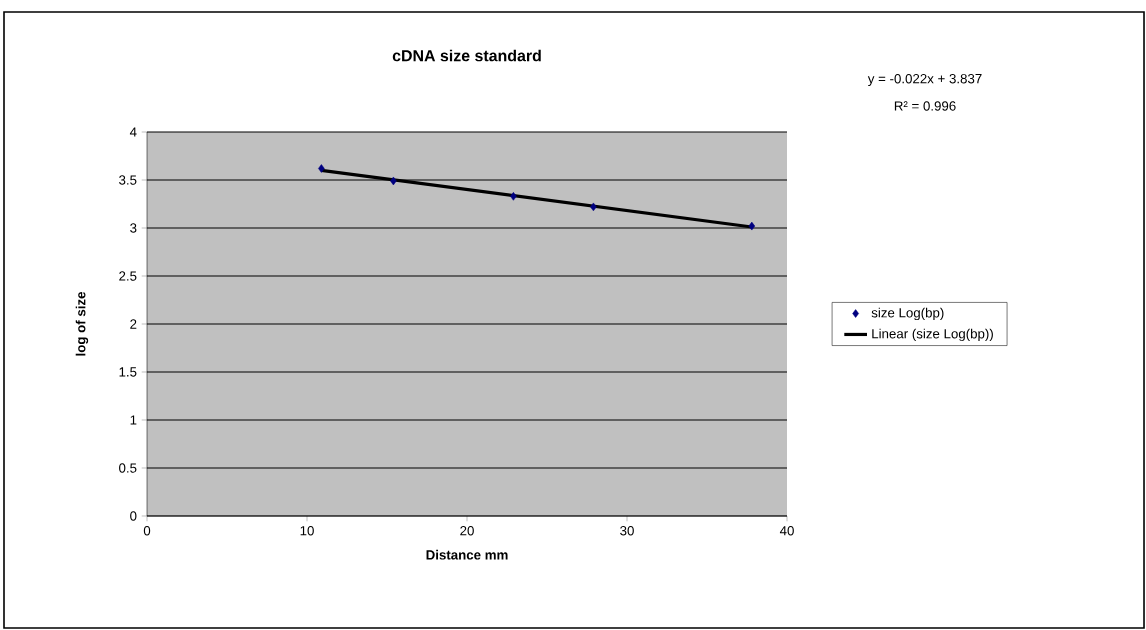 This screenshot has height=630, width=1146. I want to click on text: y = -0.022x + 3.837, so click(924, 79).